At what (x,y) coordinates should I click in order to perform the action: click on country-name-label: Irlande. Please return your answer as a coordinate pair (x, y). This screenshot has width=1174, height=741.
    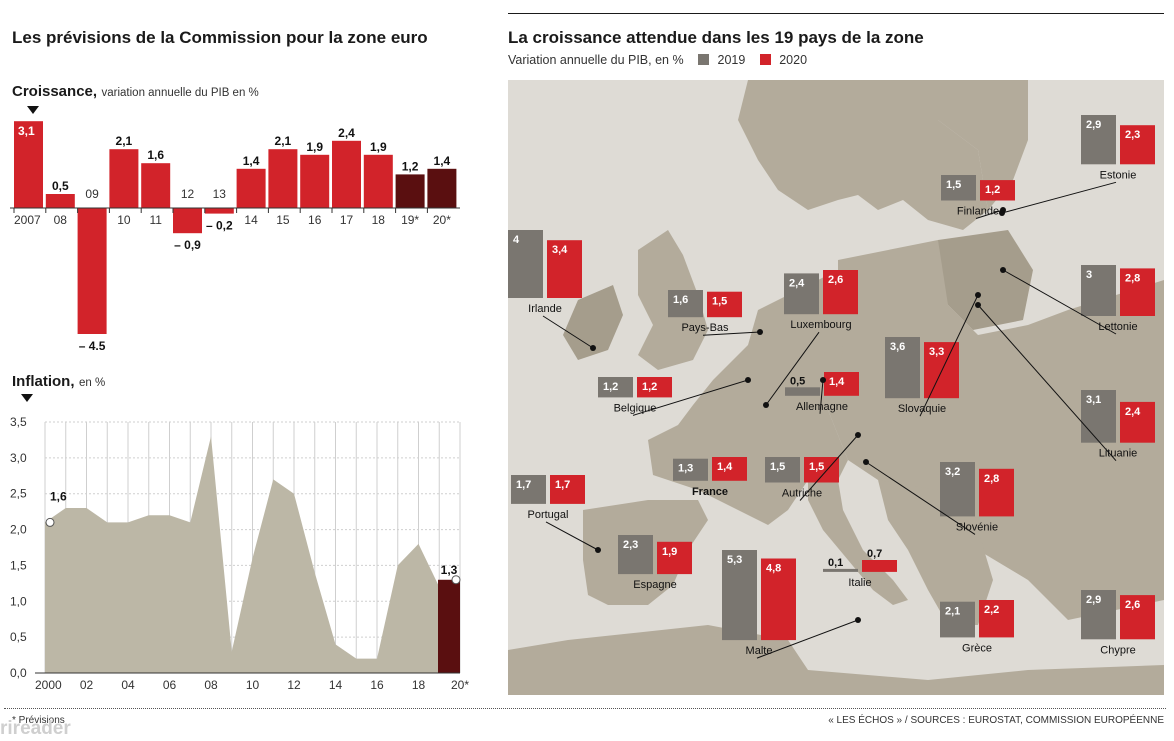
    Looking at the image, I should click on (545, 309).